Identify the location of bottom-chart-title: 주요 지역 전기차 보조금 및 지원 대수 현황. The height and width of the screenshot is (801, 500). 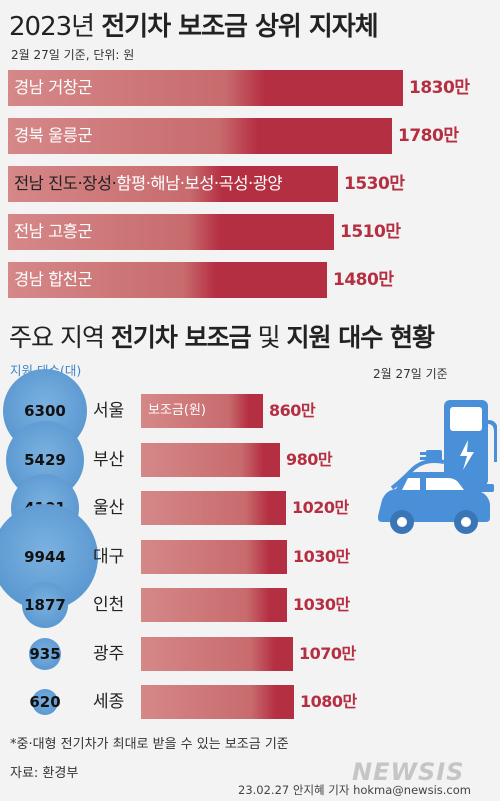
(222, 336).